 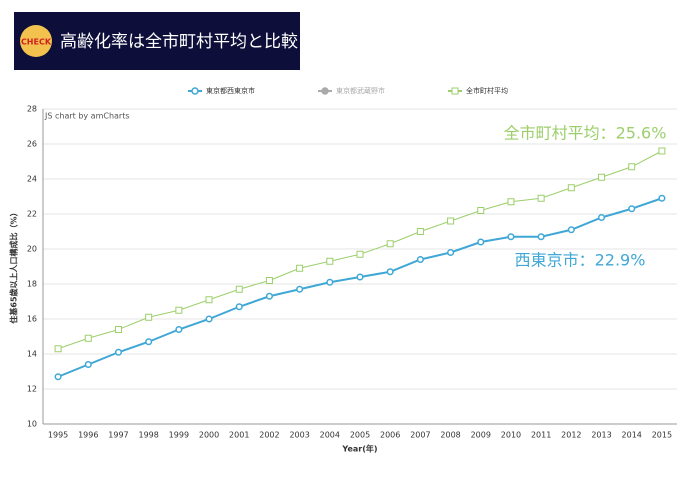 I want to click on y-tick-label: 16, so click(x=32, y=319).